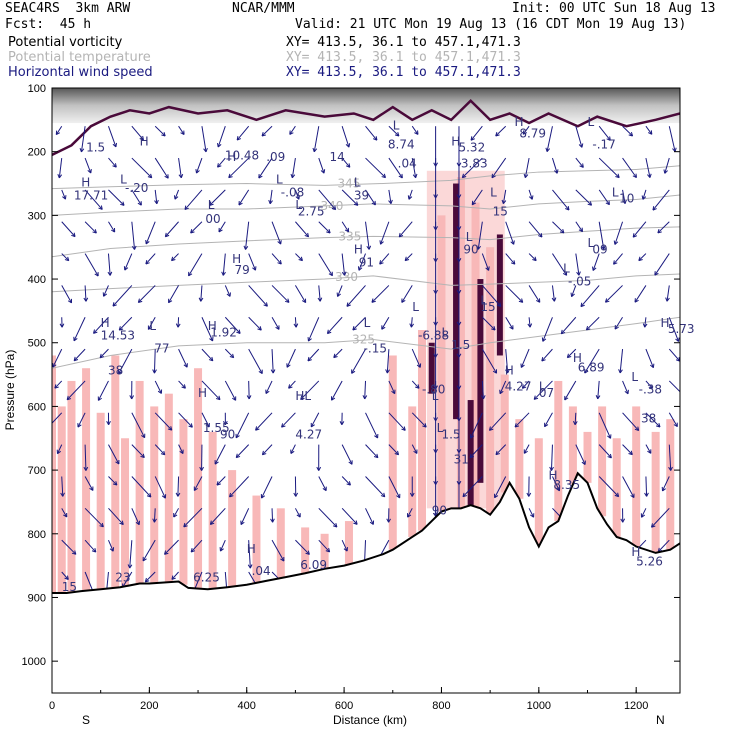  What do you see at coordinates (546, 393) in the screenshot?
I see `hl-annotation-36: 07` at bounding box center [546, 393].